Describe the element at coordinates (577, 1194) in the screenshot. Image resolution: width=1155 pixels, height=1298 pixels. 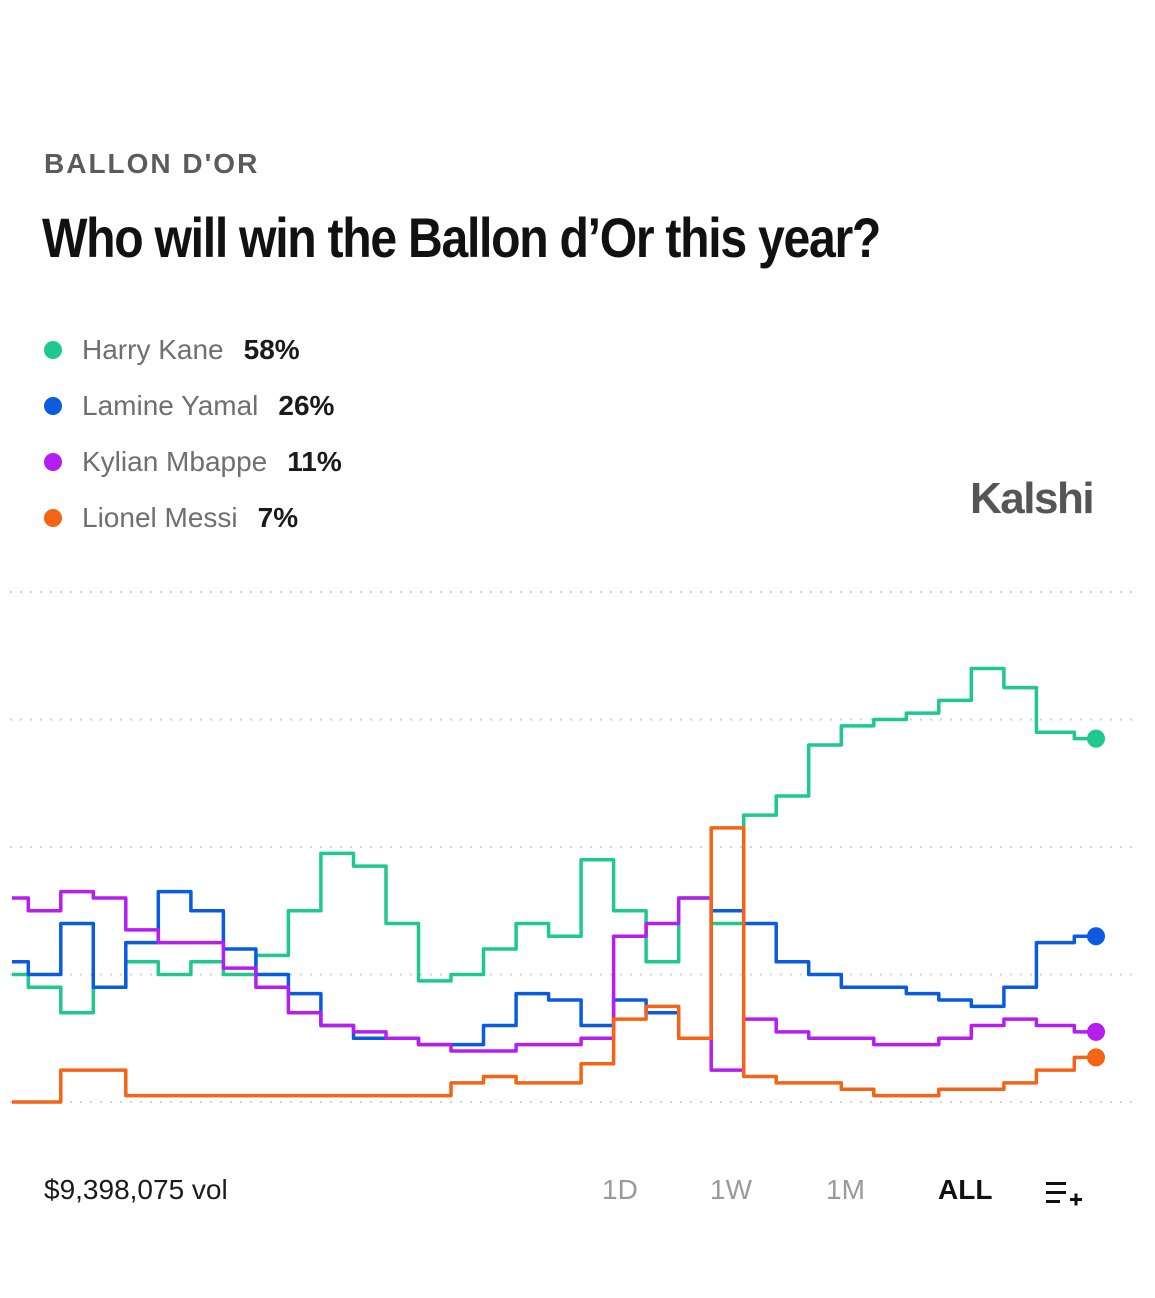
I see `range-tabs: 1D 1W 1M ALL` at that location.